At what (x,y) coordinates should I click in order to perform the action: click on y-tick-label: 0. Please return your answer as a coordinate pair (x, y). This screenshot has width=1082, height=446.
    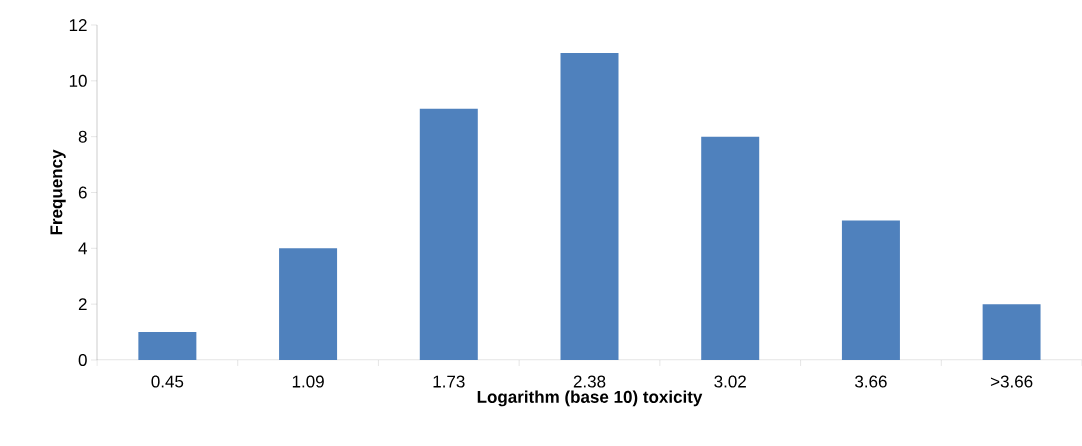
    Looking at the image, I should click on (82, 360).